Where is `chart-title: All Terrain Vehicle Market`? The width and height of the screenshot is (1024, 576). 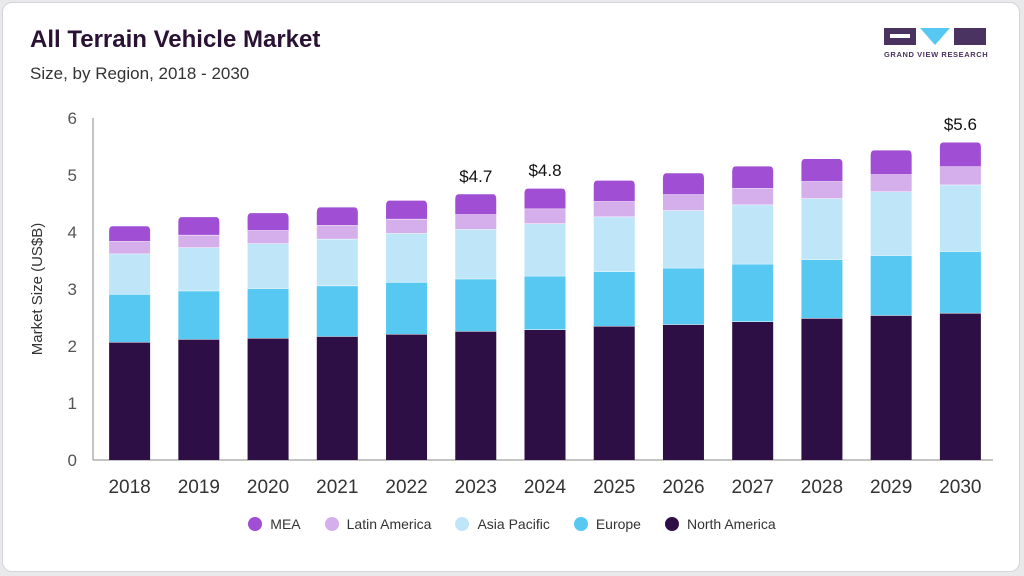
chart-title: All Terrain Vehicle Market is located at coordinates (175, 39).